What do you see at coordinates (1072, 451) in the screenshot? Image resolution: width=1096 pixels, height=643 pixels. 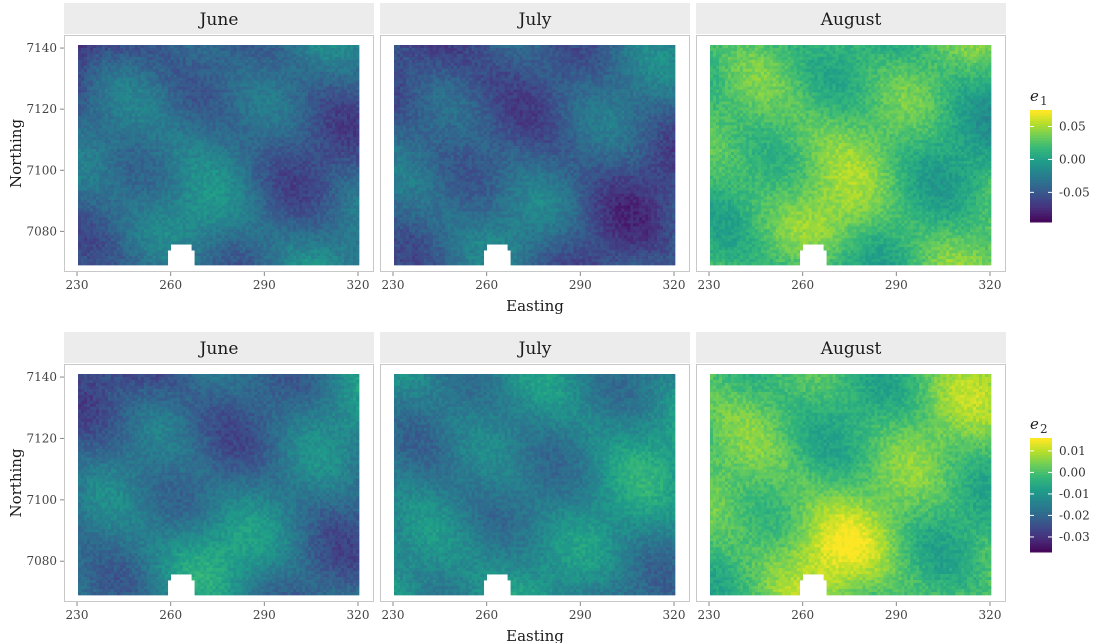 I see `legend-tick-label: 0.01` at bounding box center [1072, 451].